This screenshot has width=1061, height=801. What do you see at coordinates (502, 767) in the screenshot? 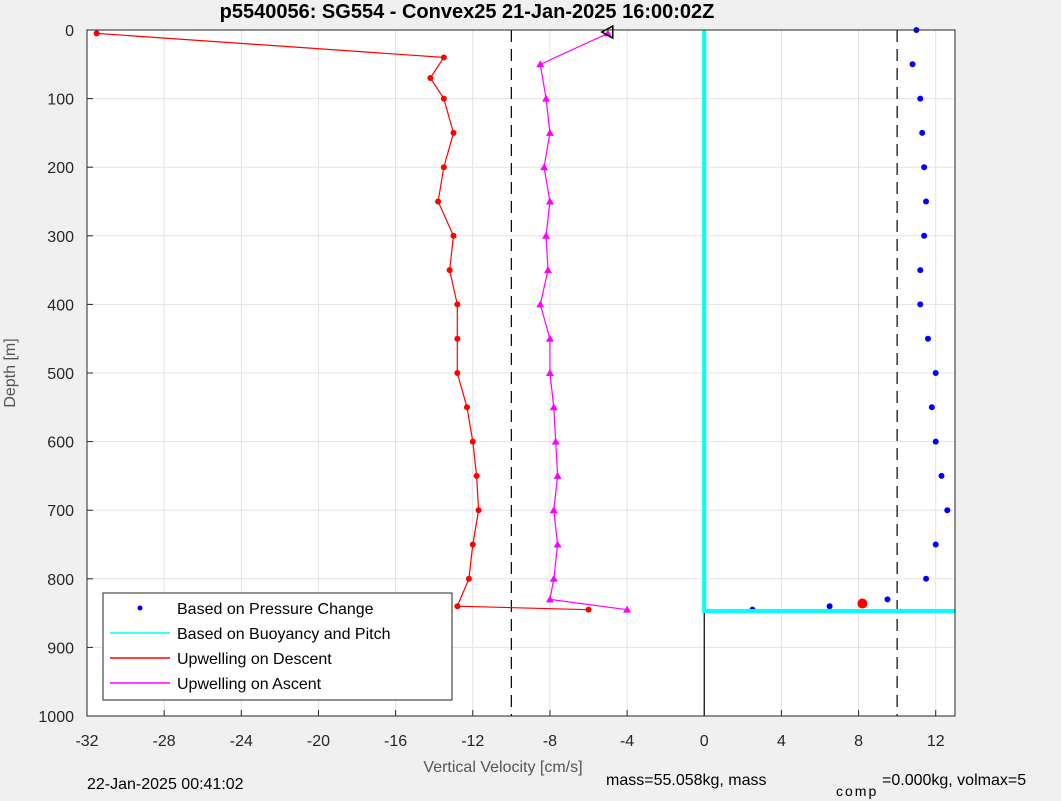
I see `x-axis-label: Vertical Velocity [cm/s]` at bounding box center [502, 767].